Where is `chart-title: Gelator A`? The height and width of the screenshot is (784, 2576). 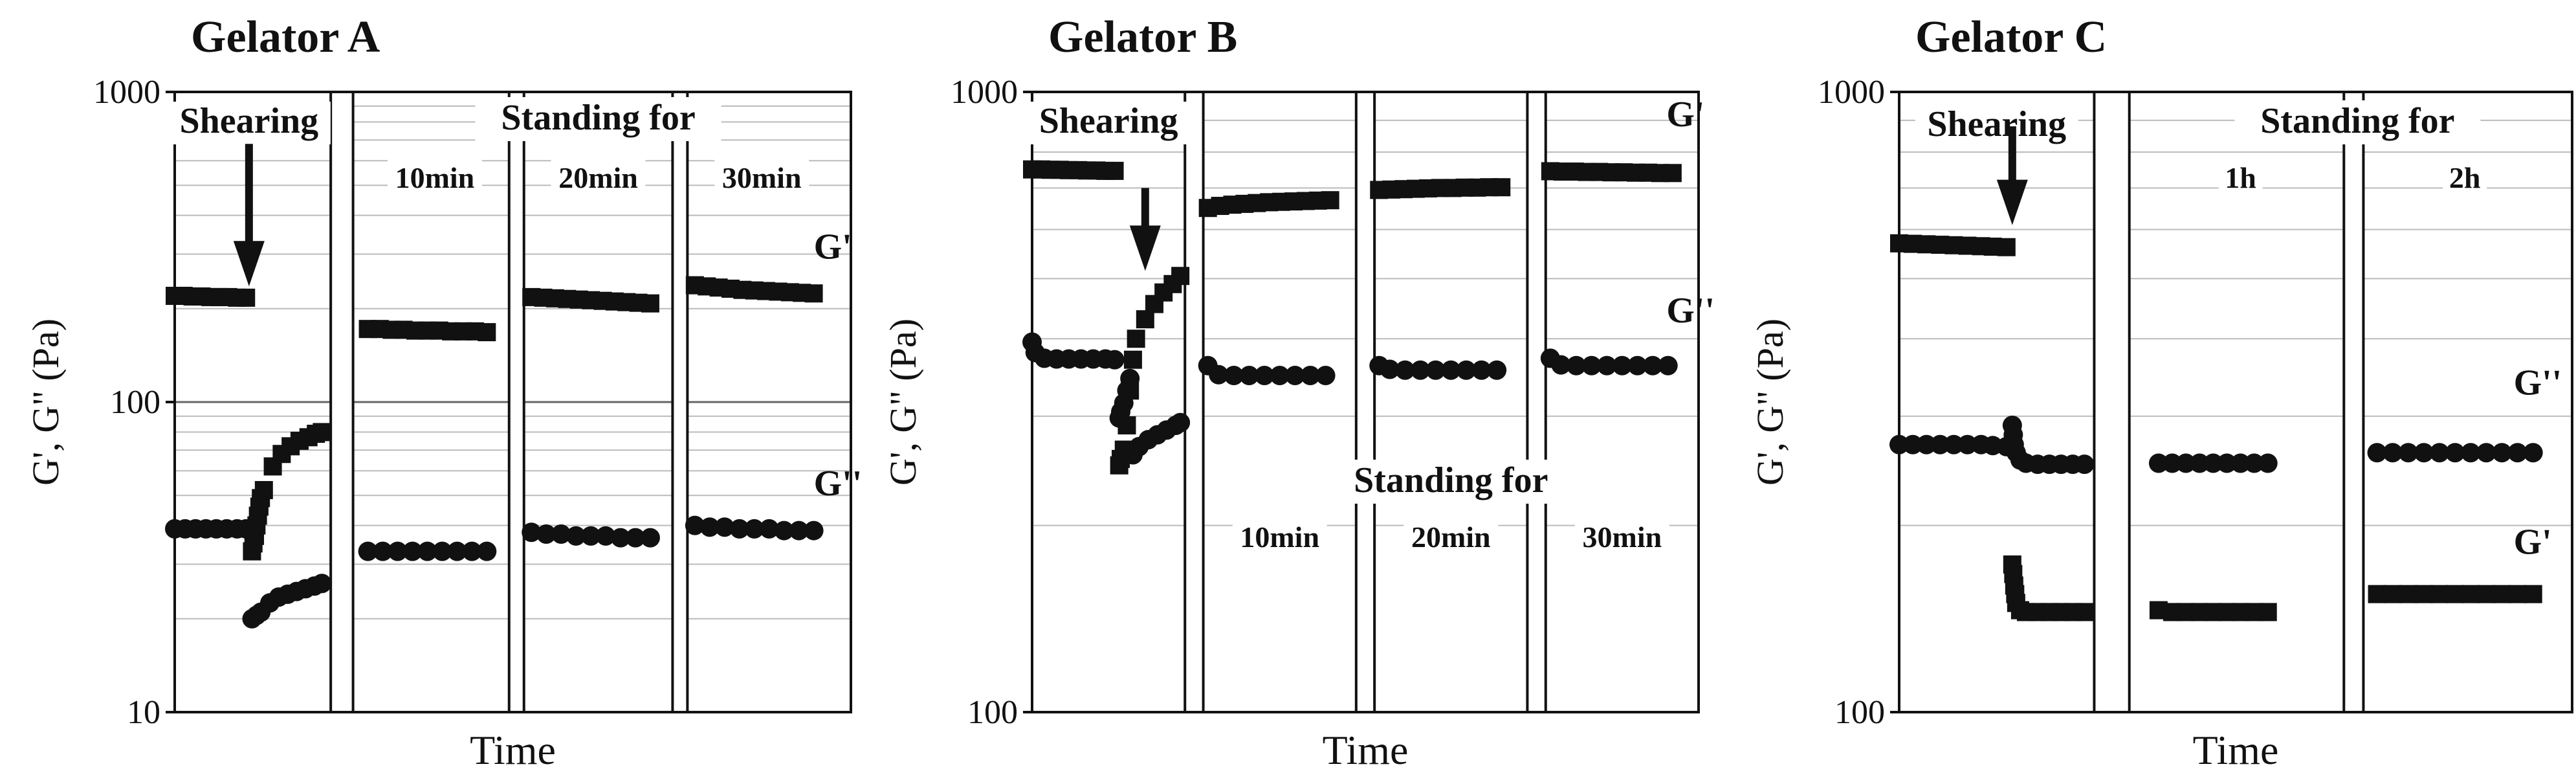
chart-title: Gelator A is located at coordinates (285, 37).